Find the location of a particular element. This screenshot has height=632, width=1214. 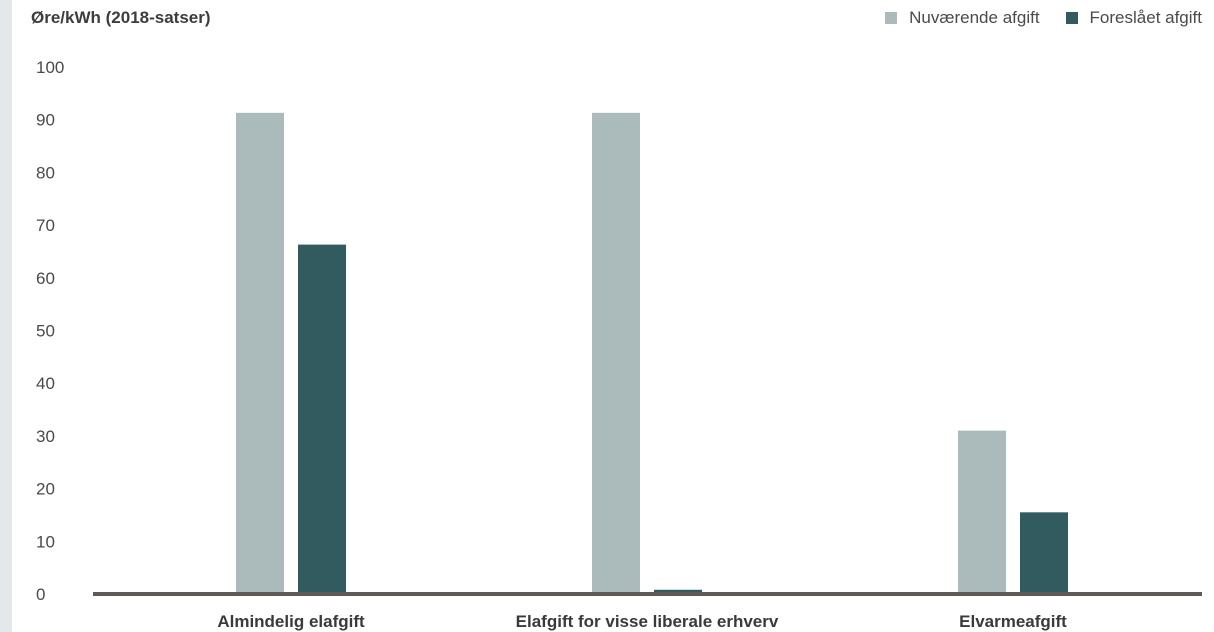

y-tick-label: 30 is located at coordinates (45, 436).